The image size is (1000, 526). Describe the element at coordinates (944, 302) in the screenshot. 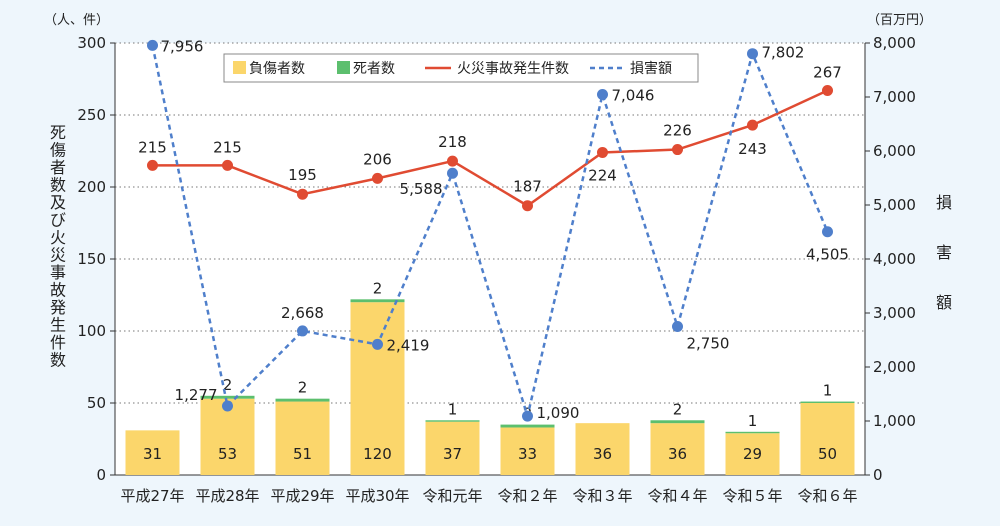

I see `right-axis-title-char: 額` at that location.